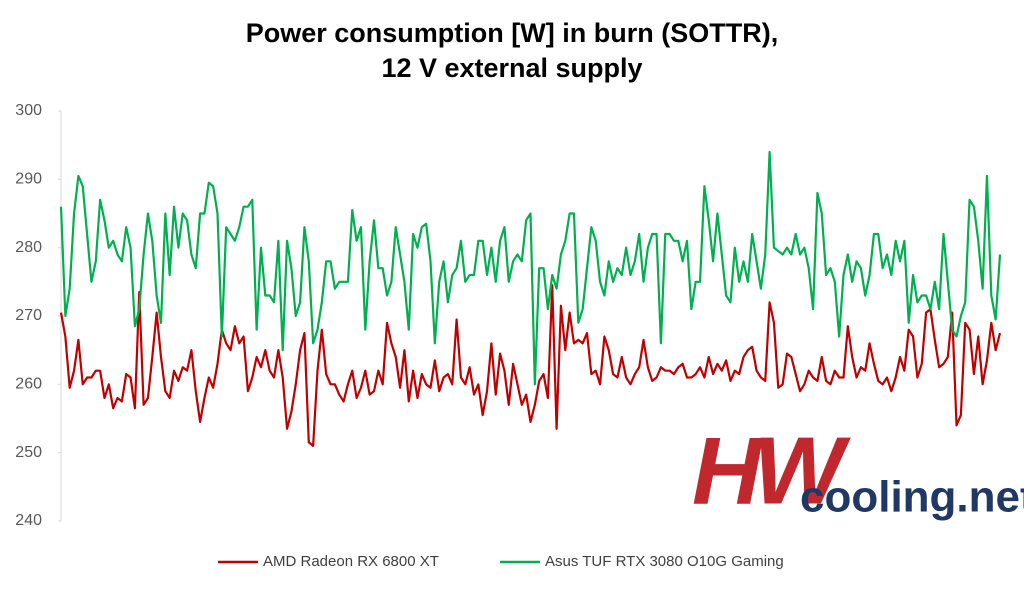  What do you see at coordinates (28, 315) in the screenshot?
I see `y-tick-label: 270` at bounding box center [28, 315].